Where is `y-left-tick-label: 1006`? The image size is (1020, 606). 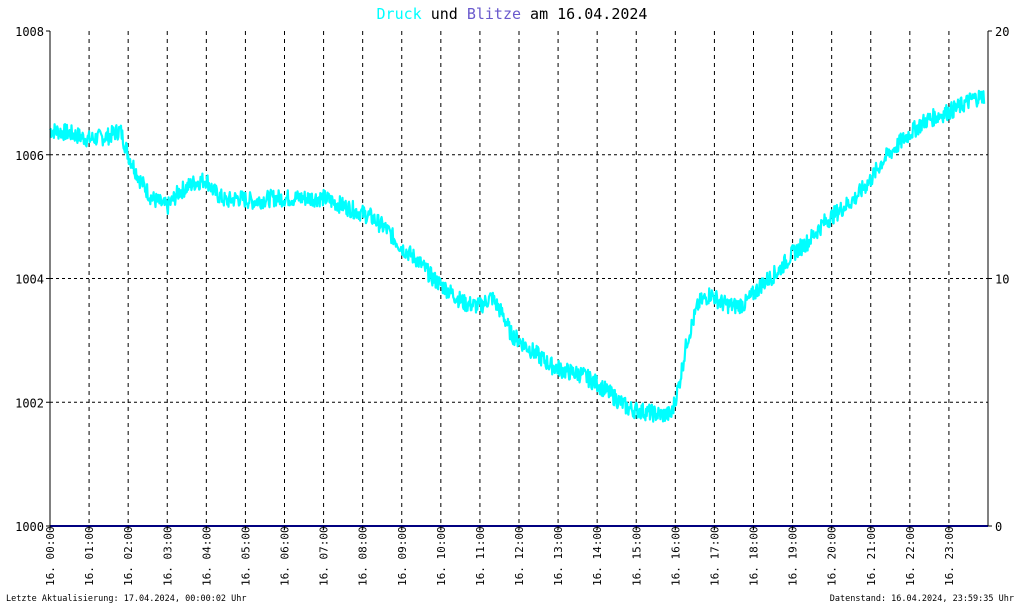 y-left-tick-label: 1006 is located at coordinates (29, 156).